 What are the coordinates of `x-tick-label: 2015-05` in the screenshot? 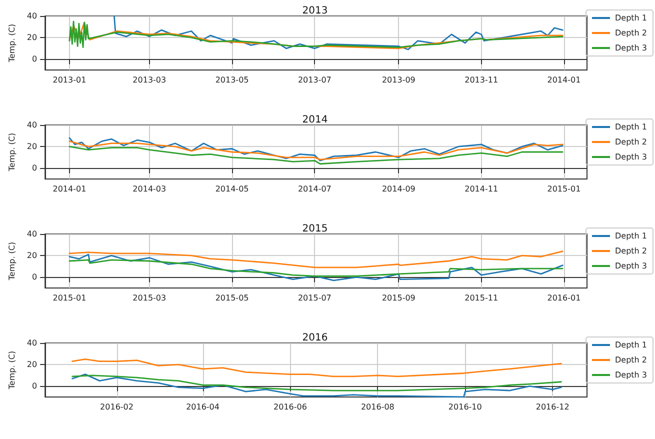 It's located at (232, 298).